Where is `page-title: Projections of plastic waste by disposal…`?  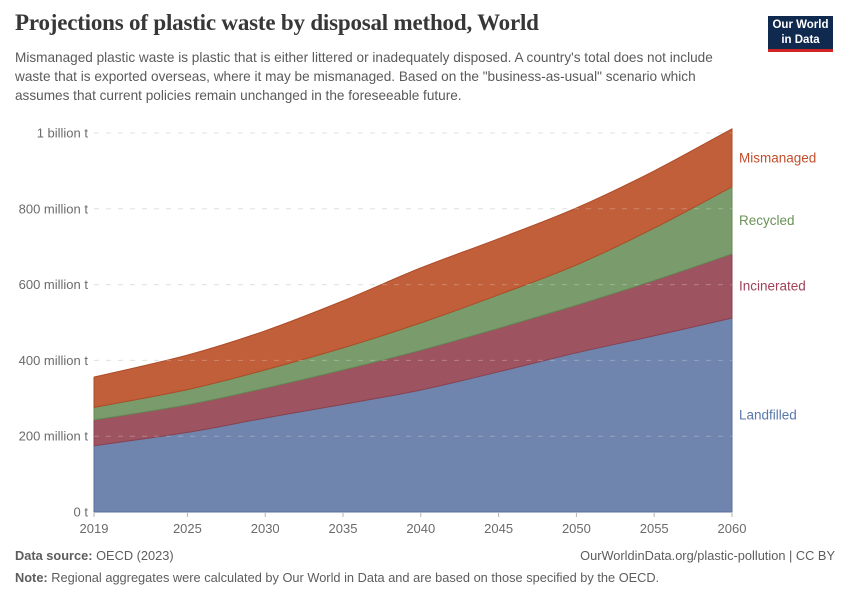
page-title: Projections of plastic waste by disposal… is located at coordinates (277, 22).